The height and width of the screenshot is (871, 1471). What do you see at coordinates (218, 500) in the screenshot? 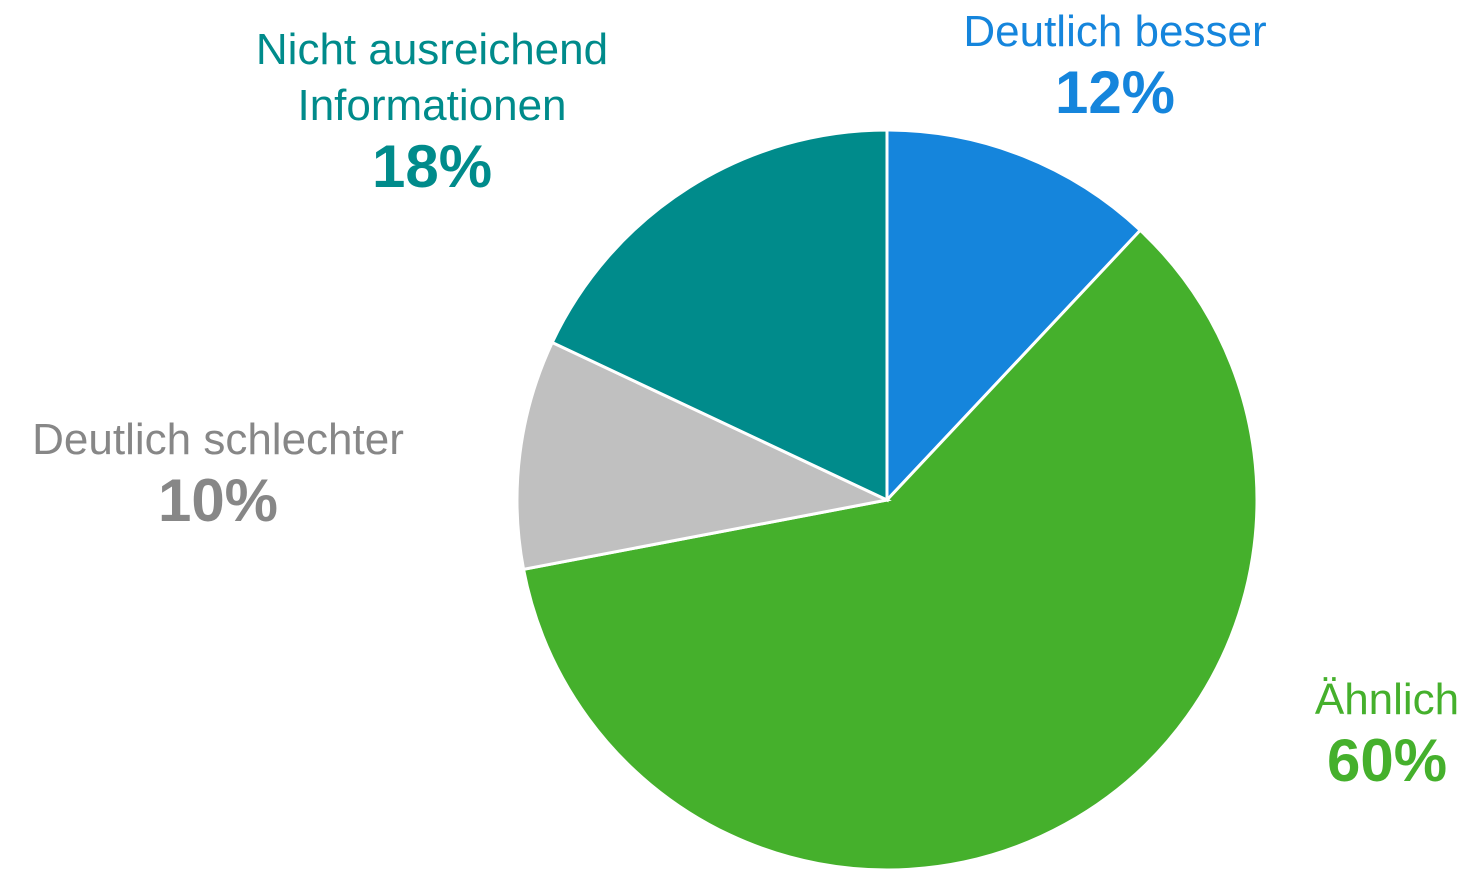
I see `value-label: 10%` at bounding box center [218, 500].